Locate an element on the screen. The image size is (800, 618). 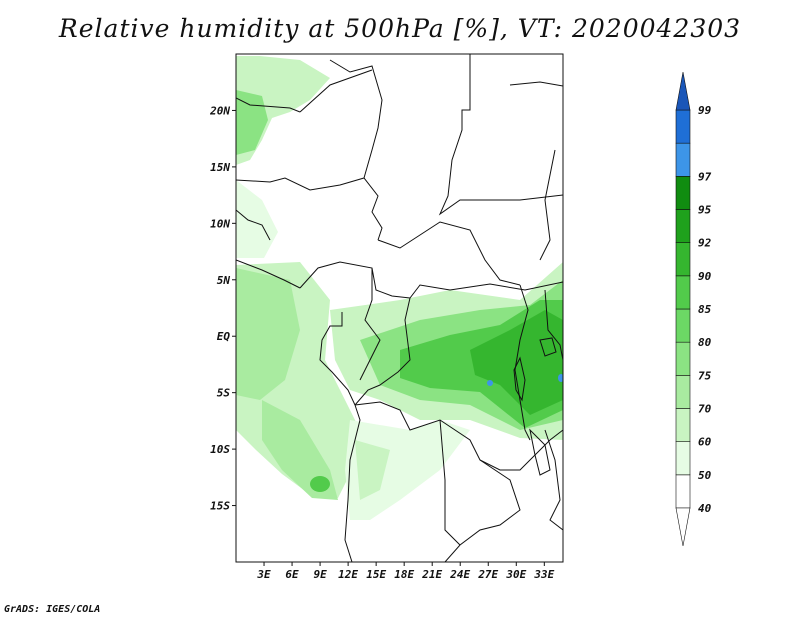
humidity-area-west-africa is located at coordinates (257, 219).